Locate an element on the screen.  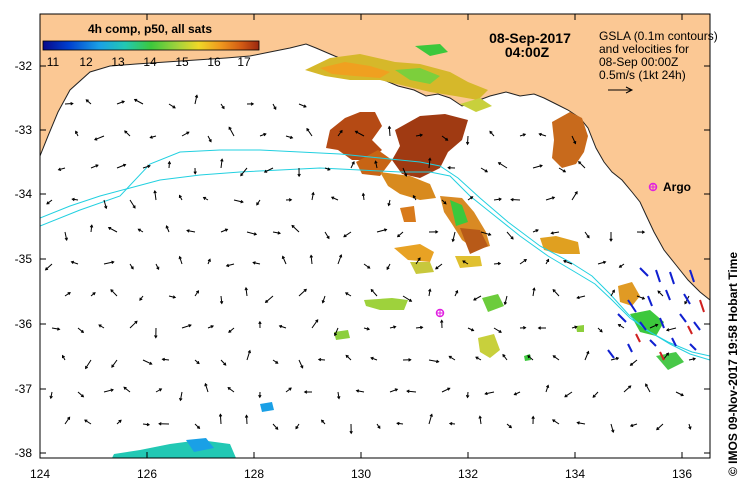
colorbar-tick: 17 is located at coordinates (244, 62).